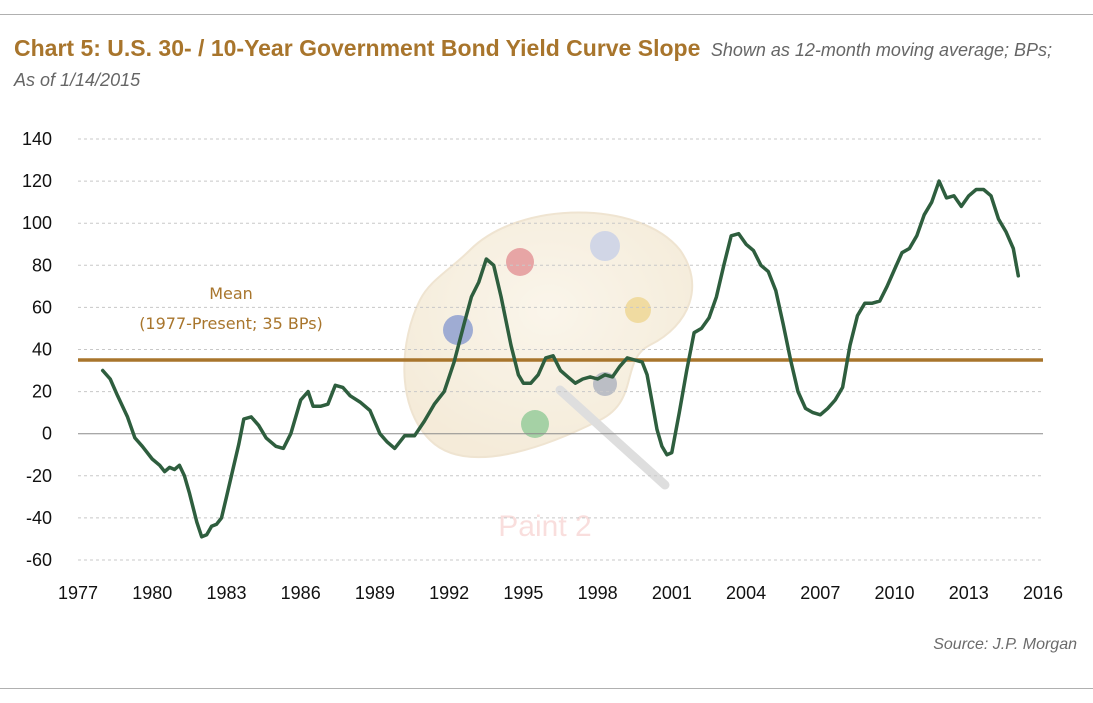  I want to click on x-tick-label-1: 1980, so click(152, 593).